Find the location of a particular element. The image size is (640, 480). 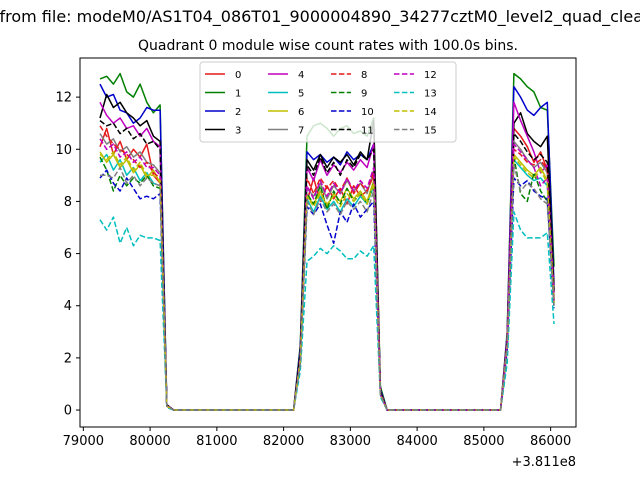

y-tick-label: 0 is located at coordinates (68, 411).